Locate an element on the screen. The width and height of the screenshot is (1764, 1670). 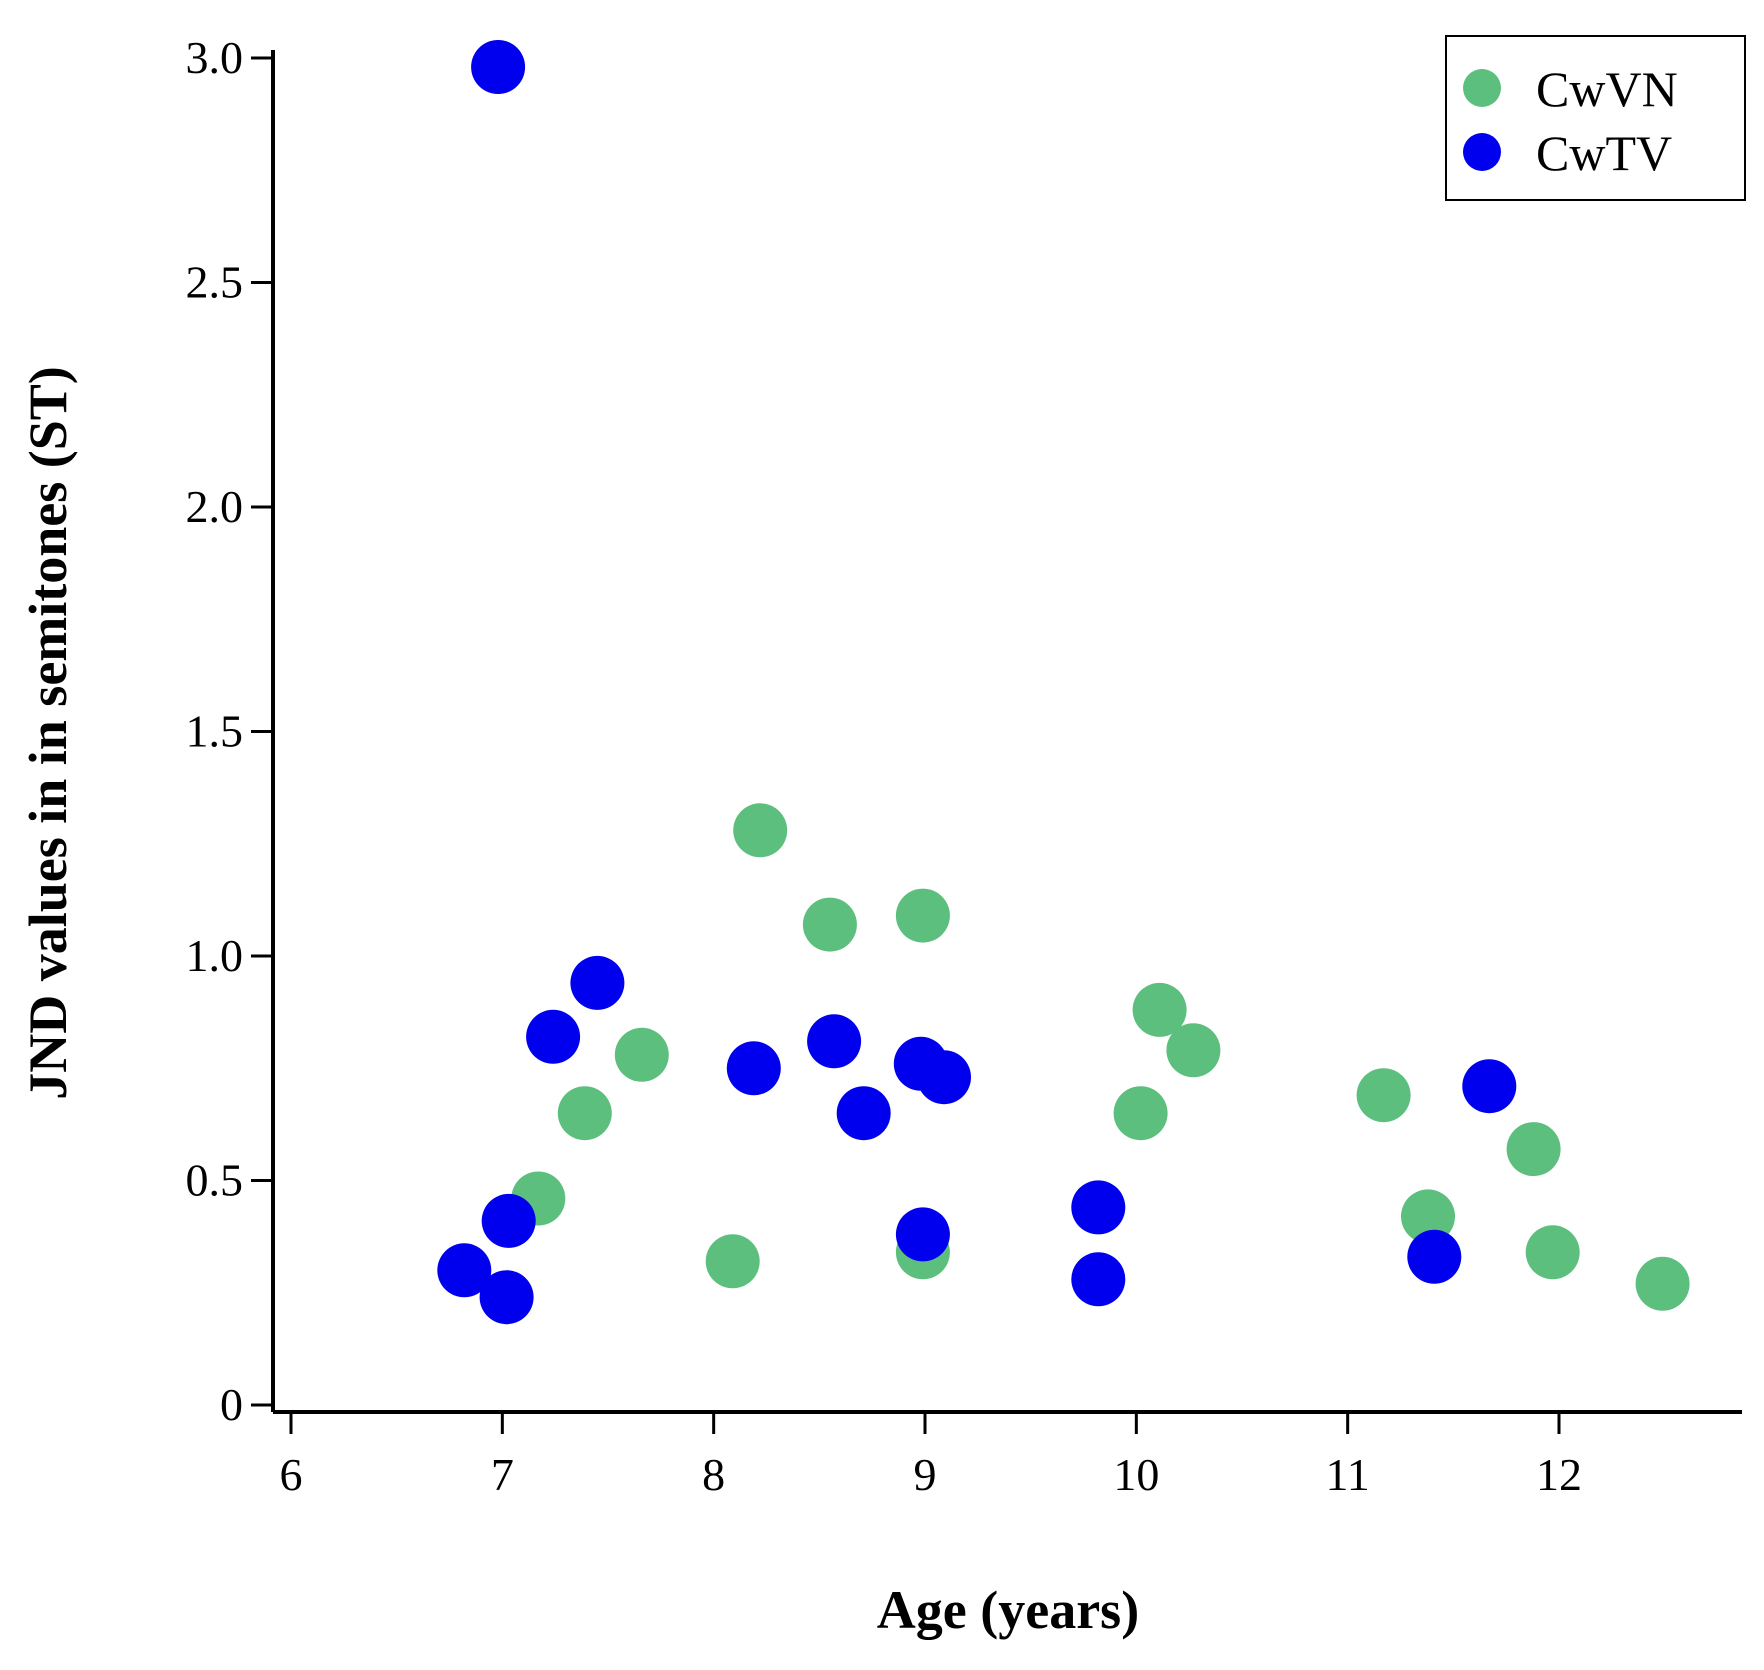
x-tick-label: 8 is located at coordinates (713, 1474).